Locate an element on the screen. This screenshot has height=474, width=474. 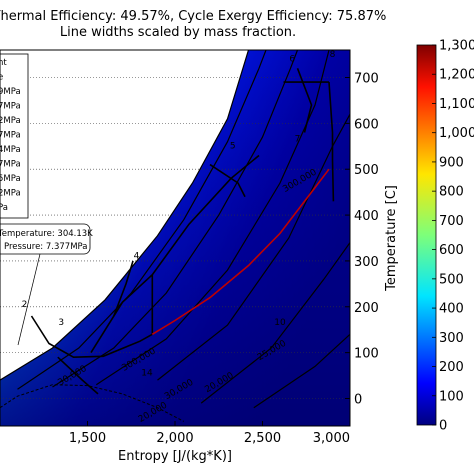
colorbar-tick-label: 800 is located at coordinates (451, 192).